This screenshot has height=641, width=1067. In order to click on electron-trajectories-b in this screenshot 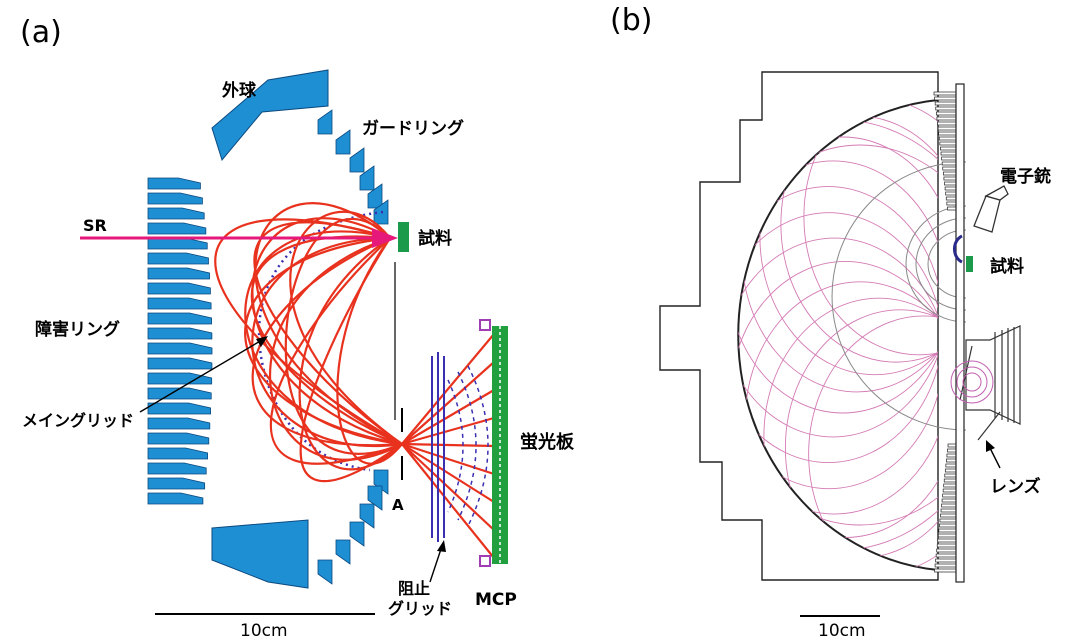, I will do `click(838, 335)`.